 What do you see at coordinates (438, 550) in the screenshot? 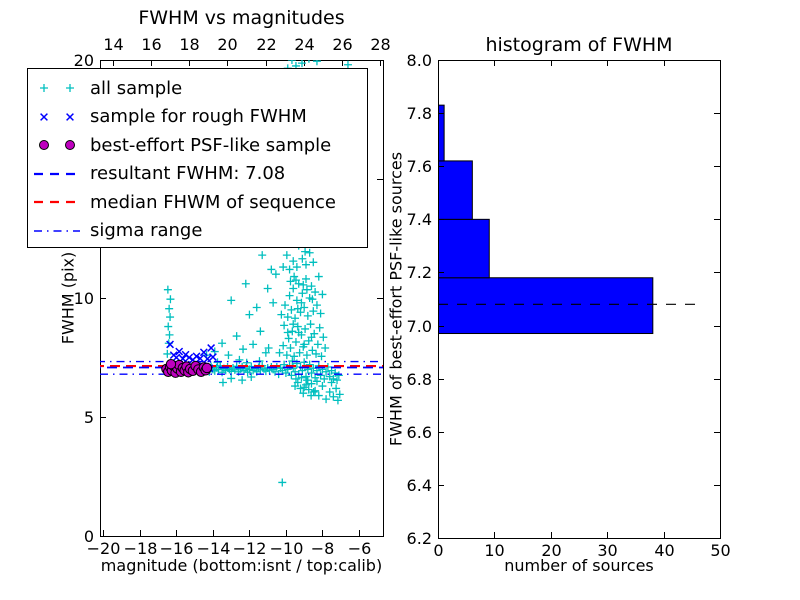
I see `x-tick-label: 0` at bounding box center [438, 550].